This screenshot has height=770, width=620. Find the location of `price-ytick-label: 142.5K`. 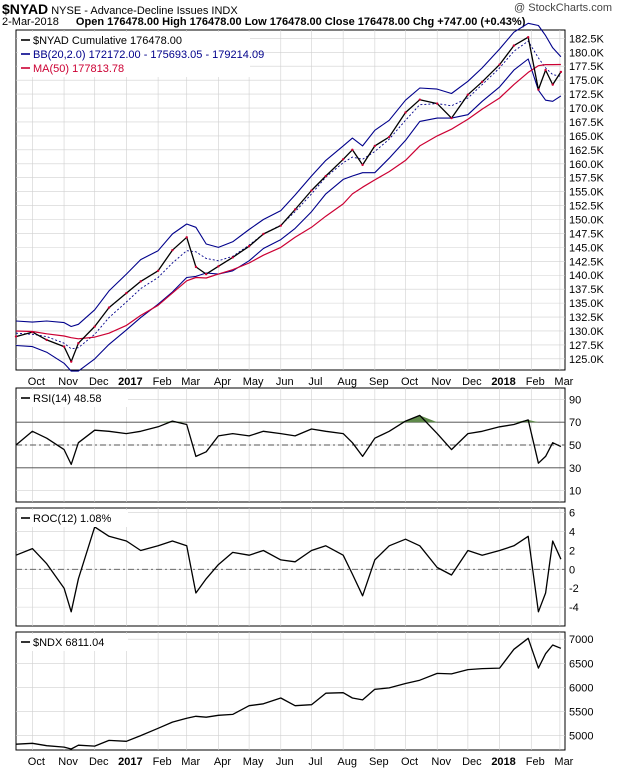

price-ytick-label: 142.5K is located at coordinates (587, 262).